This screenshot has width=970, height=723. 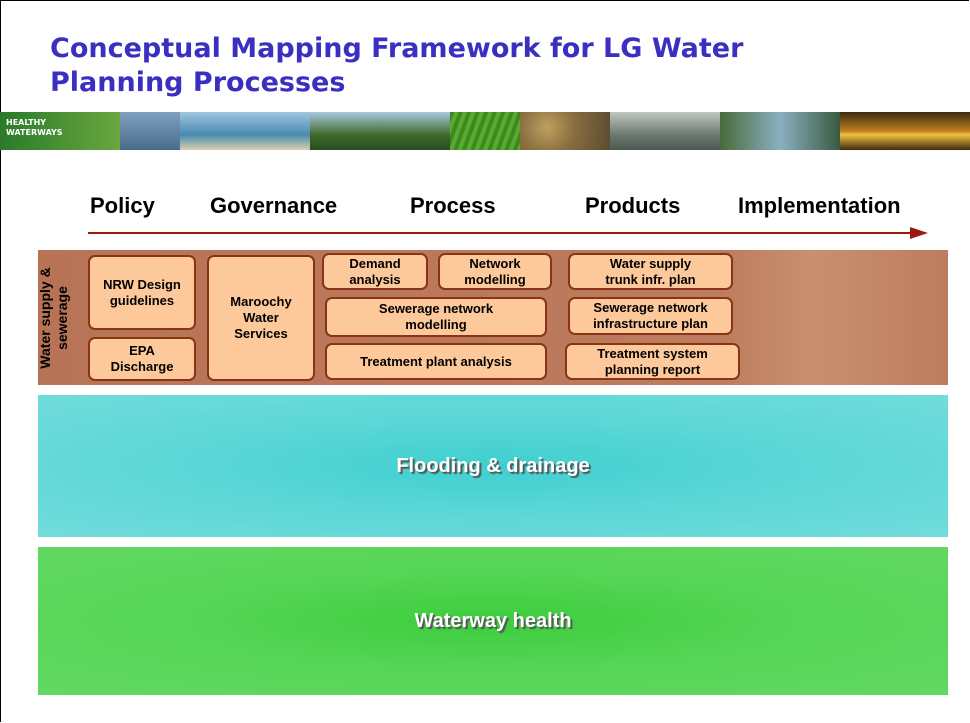 I want to click on box: Maroochy Water Services, so click(x=261, y=318).